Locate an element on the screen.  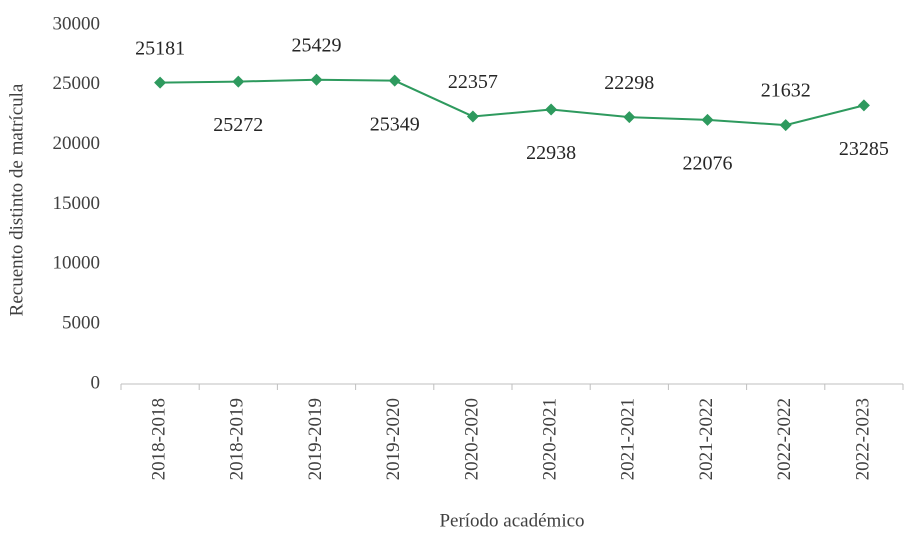
y-tick-label: 0 is located at coordinates (96, 382).